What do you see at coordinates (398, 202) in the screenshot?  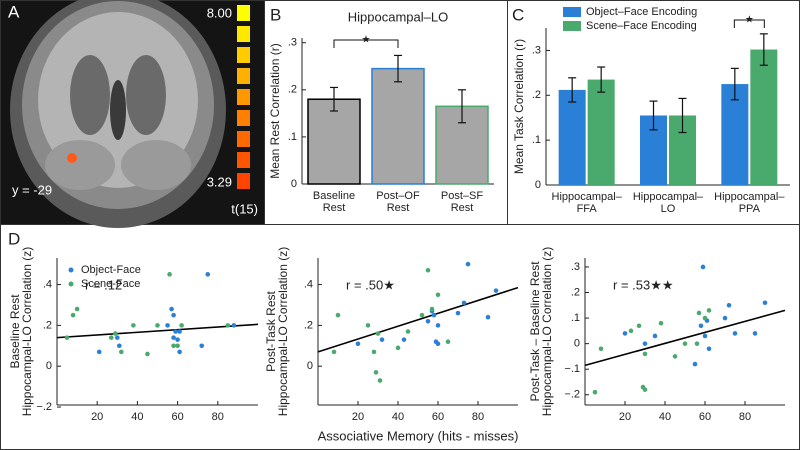 I see `x-tick-label: Post–OF Rest` at bounding box center [398, 202].